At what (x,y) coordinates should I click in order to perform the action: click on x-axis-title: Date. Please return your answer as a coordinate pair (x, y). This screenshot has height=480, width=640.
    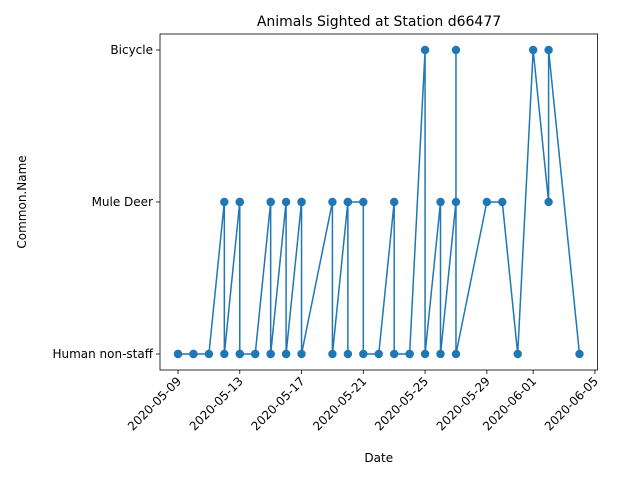
    Looking at the image, I should click on (378, 458).